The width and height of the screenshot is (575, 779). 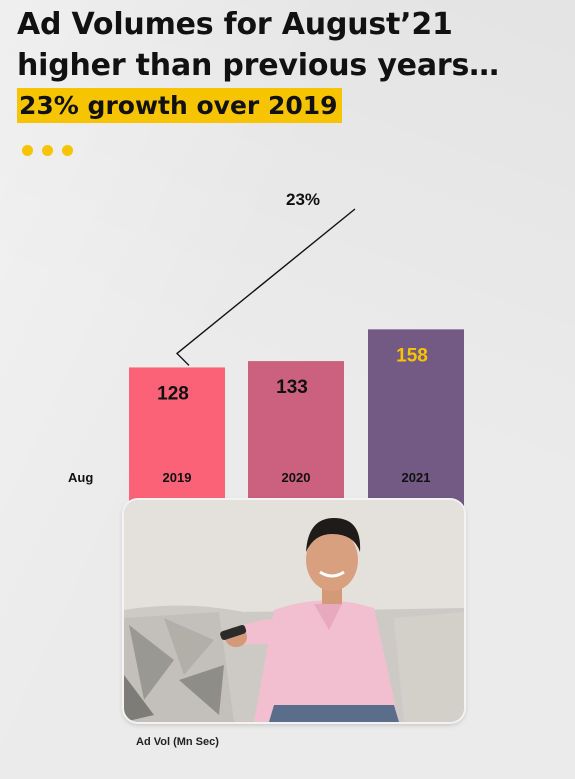 I want to click on bar-2021, so click(x=416, y=429).